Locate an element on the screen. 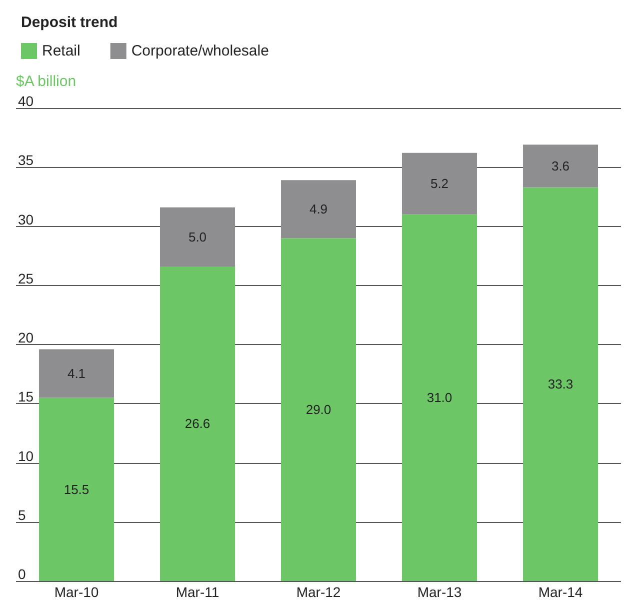  data-label: 29.0 is located at coordinates (319, 410).